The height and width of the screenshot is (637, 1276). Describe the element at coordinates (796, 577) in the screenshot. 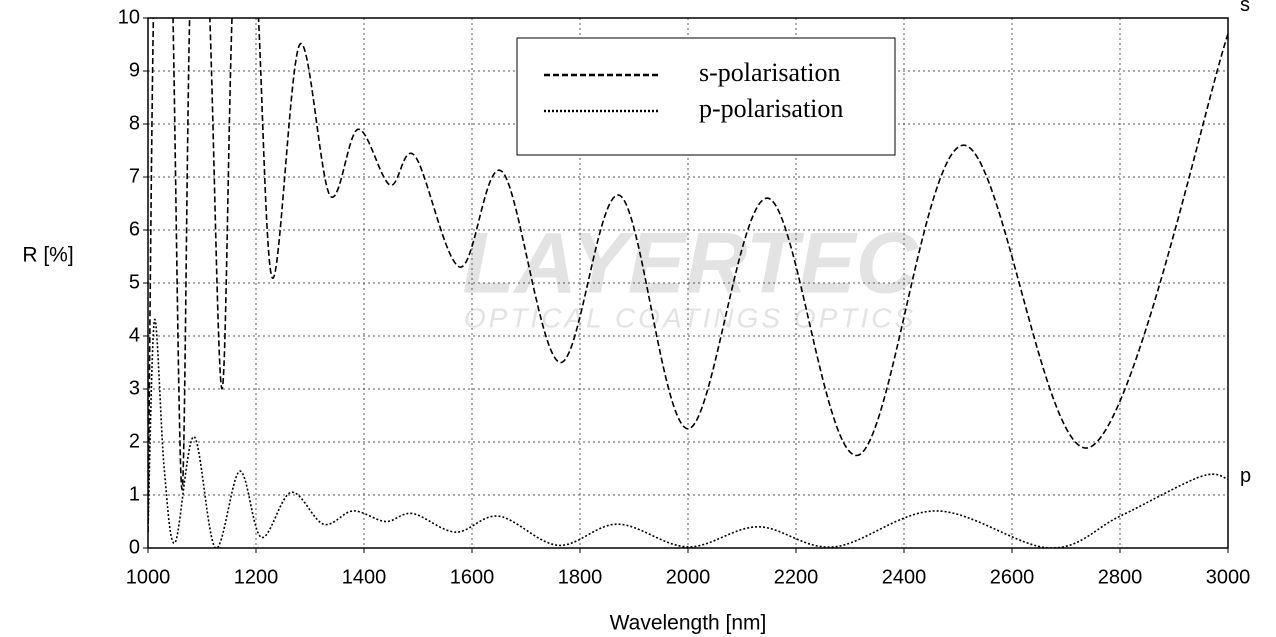

I see `x-tick-label: 2200` at that location.